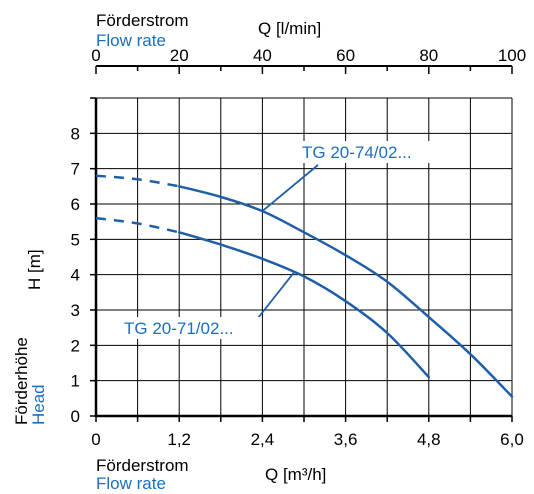 The image size is (534, 494). I want to click on y-axis-tick-label: 2, so click(75, 345).